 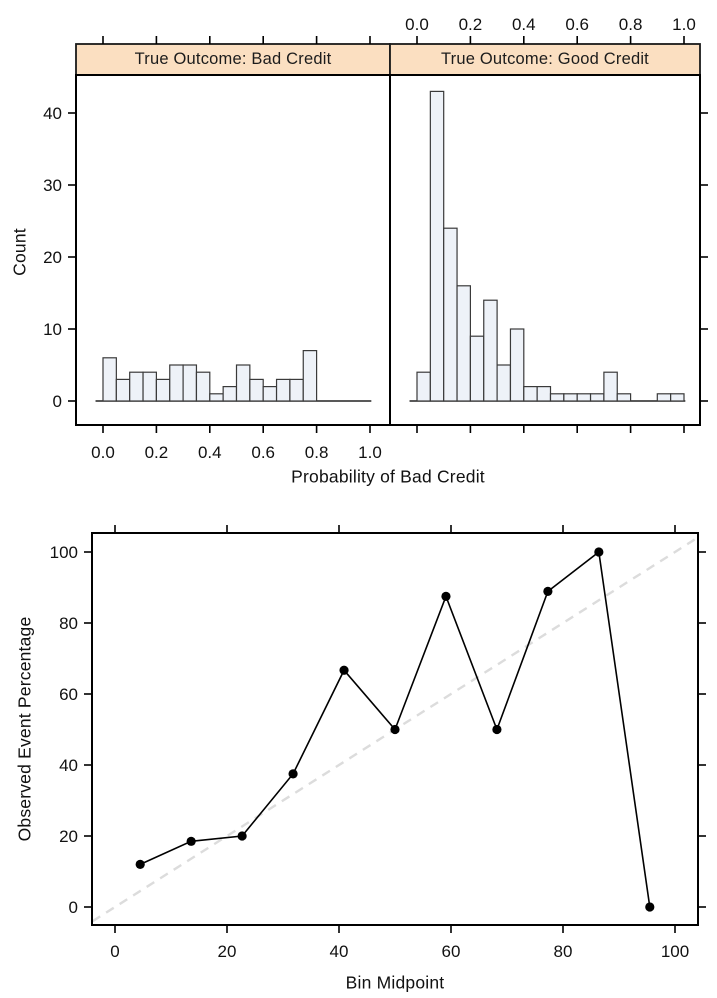 I want to click on top-axis-tick-label: 0.0, so click(x=417, y=24).